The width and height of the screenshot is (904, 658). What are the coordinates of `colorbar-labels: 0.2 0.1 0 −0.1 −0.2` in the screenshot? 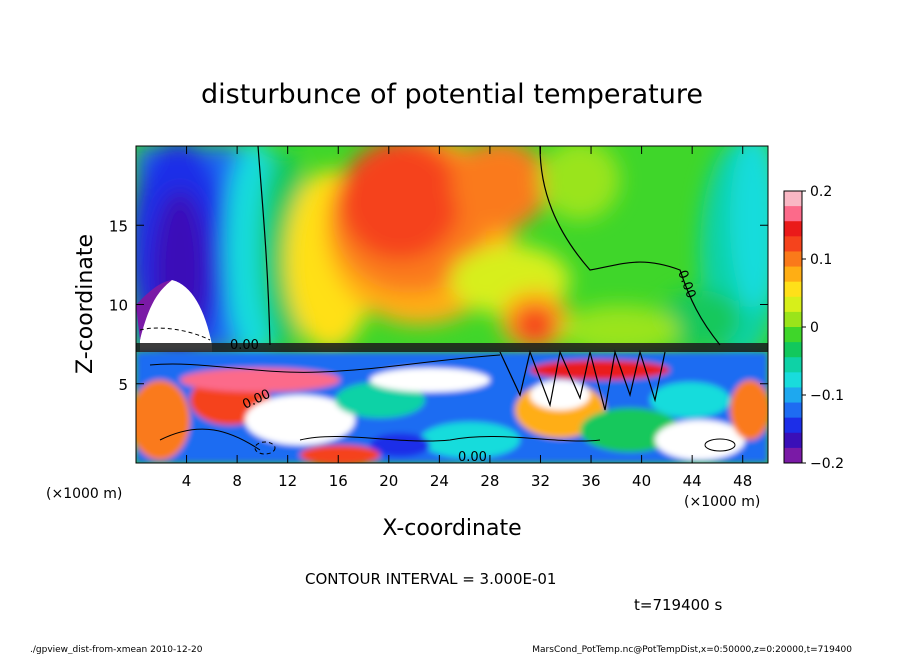 It's located at (823, 328).